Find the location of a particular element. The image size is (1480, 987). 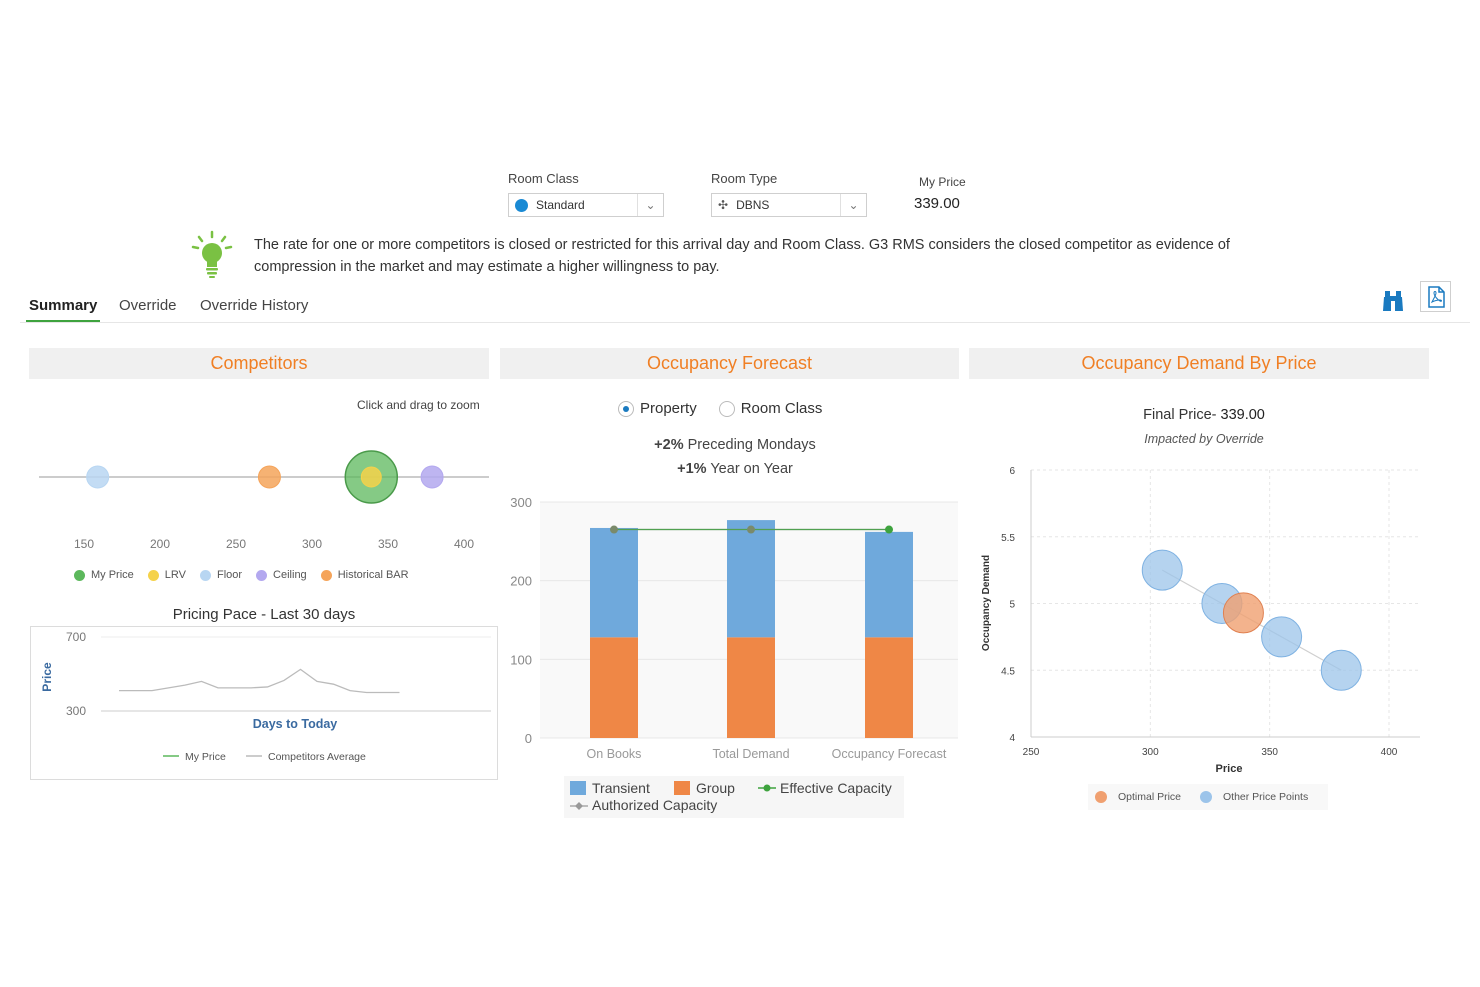

radio-property: Property is located at coordinates (657, 408).